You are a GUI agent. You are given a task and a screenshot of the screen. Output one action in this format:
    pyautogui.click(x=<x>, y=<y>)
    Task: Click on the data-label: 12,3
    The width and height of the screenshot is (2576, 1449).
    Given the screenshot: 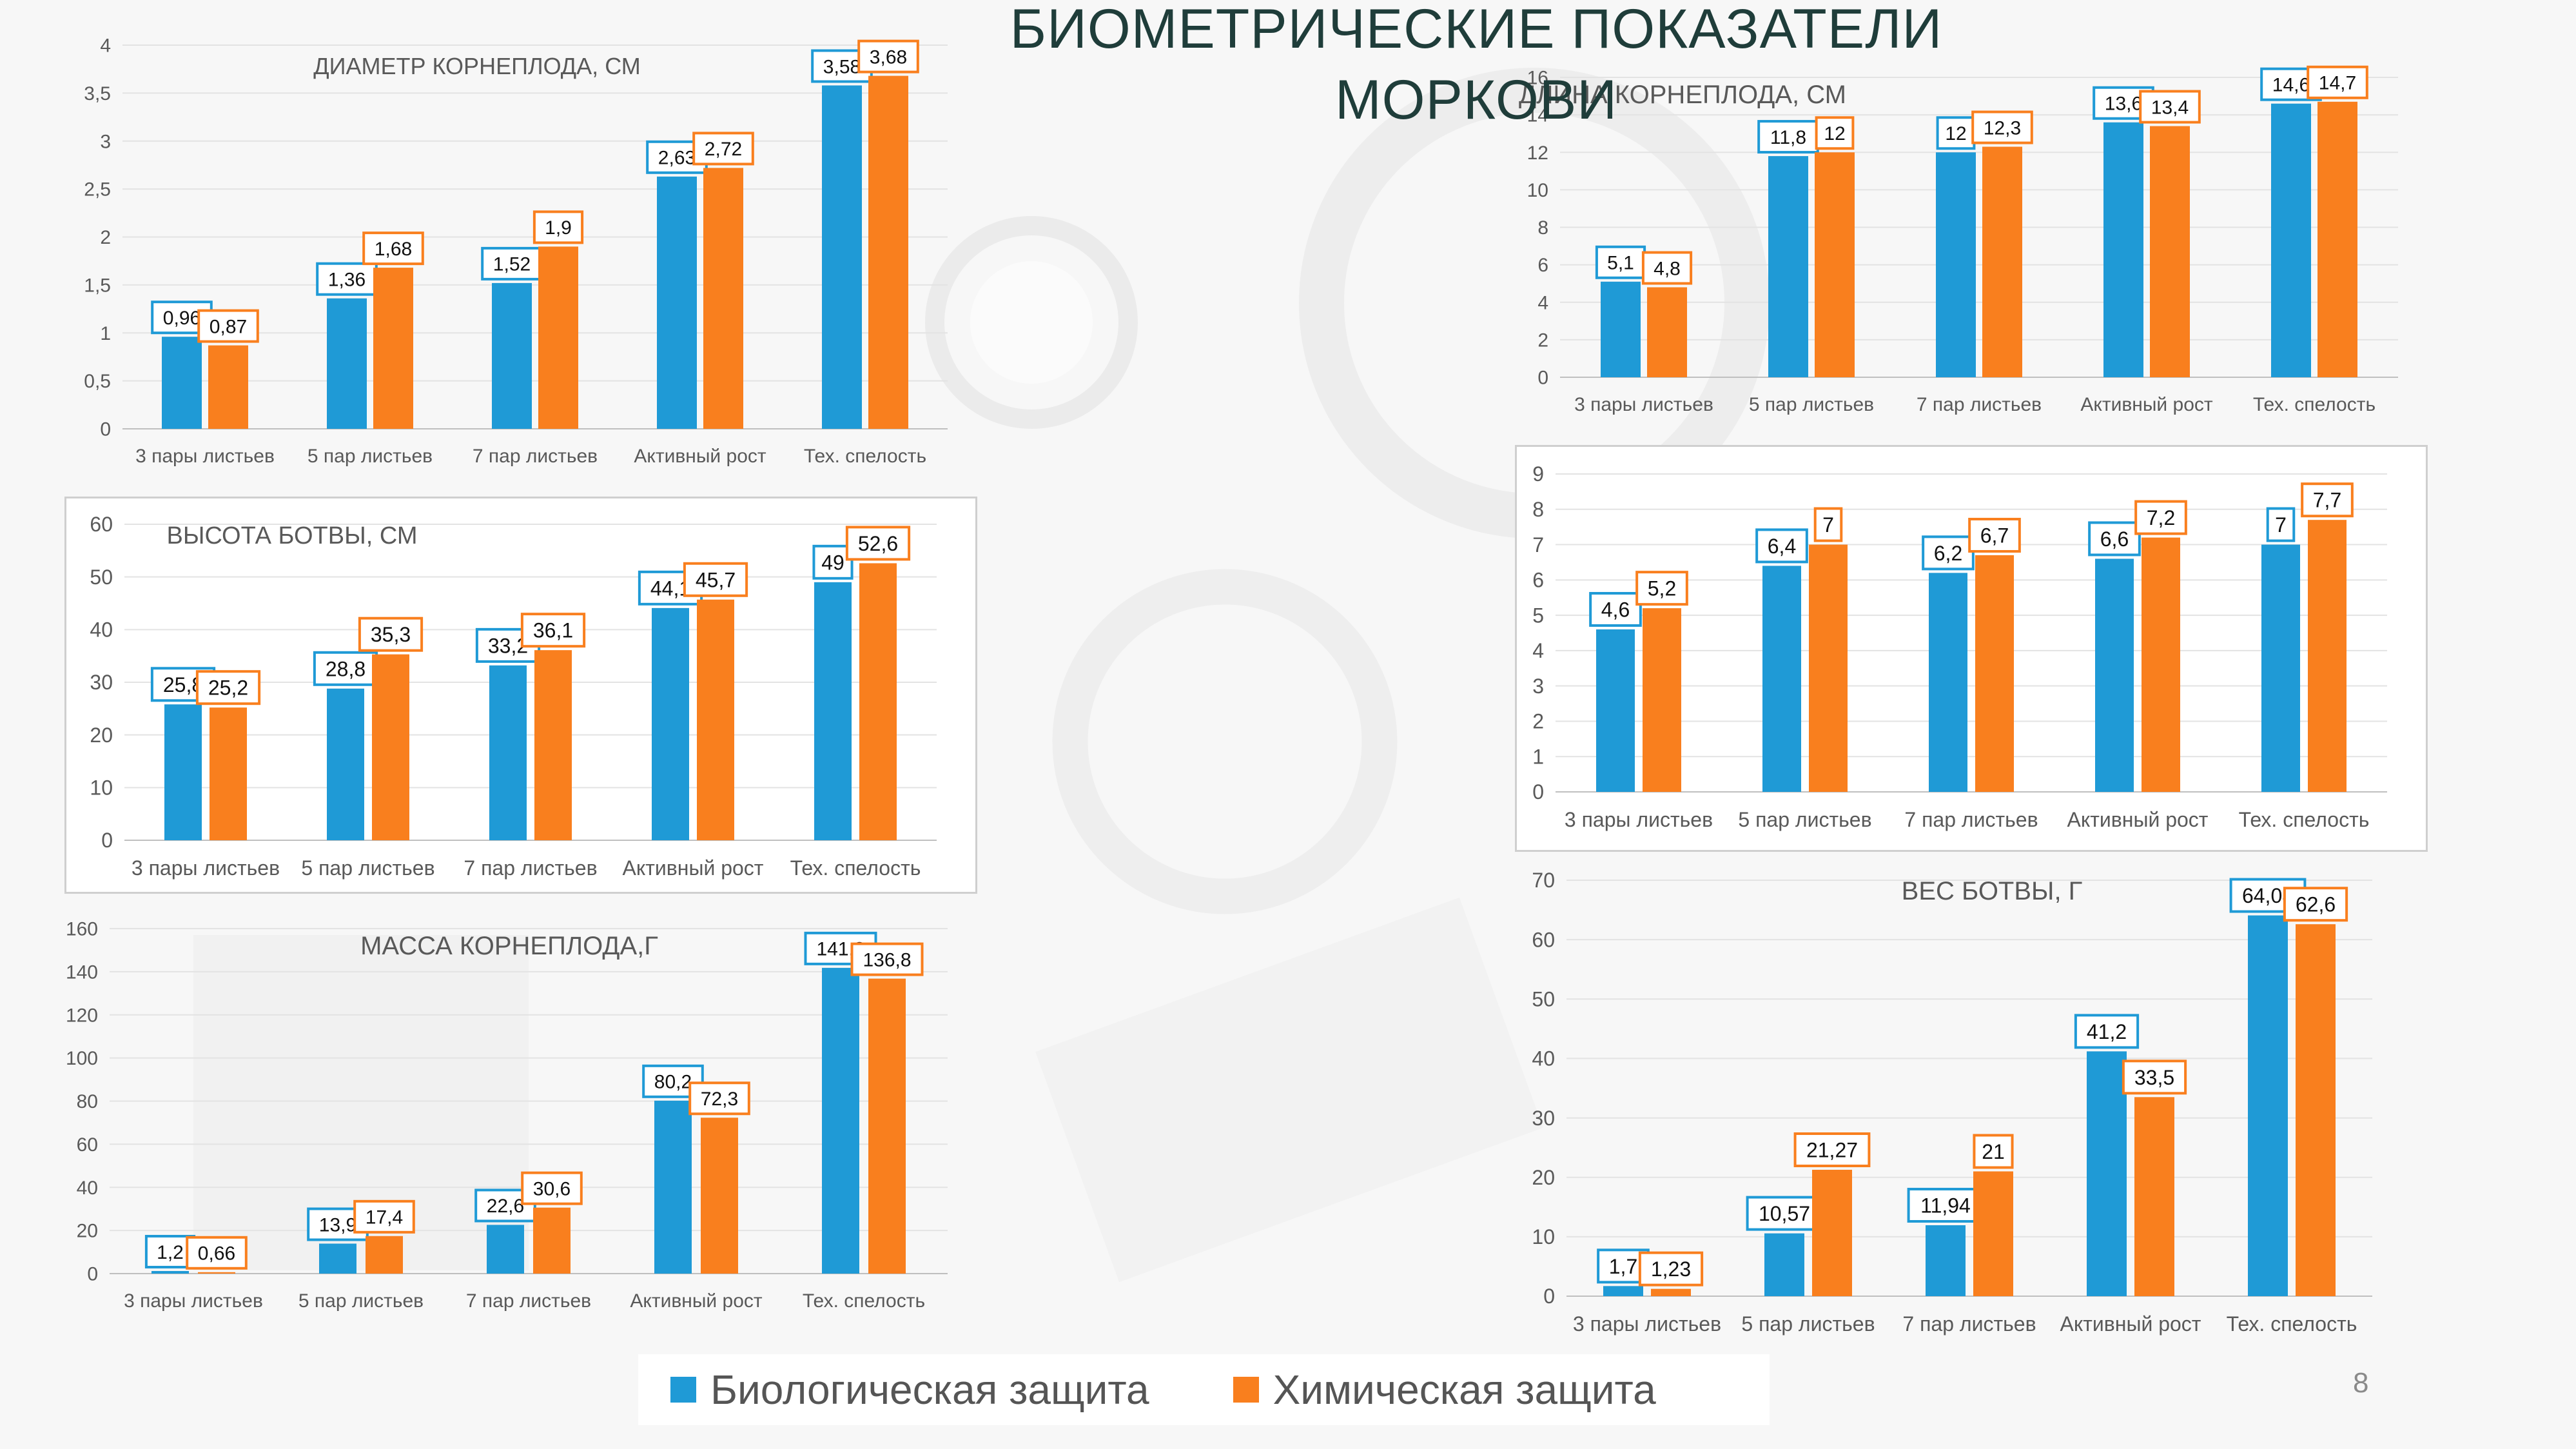 What is the action you would take?
    pyautogui.click(x=2002, y=128)
    